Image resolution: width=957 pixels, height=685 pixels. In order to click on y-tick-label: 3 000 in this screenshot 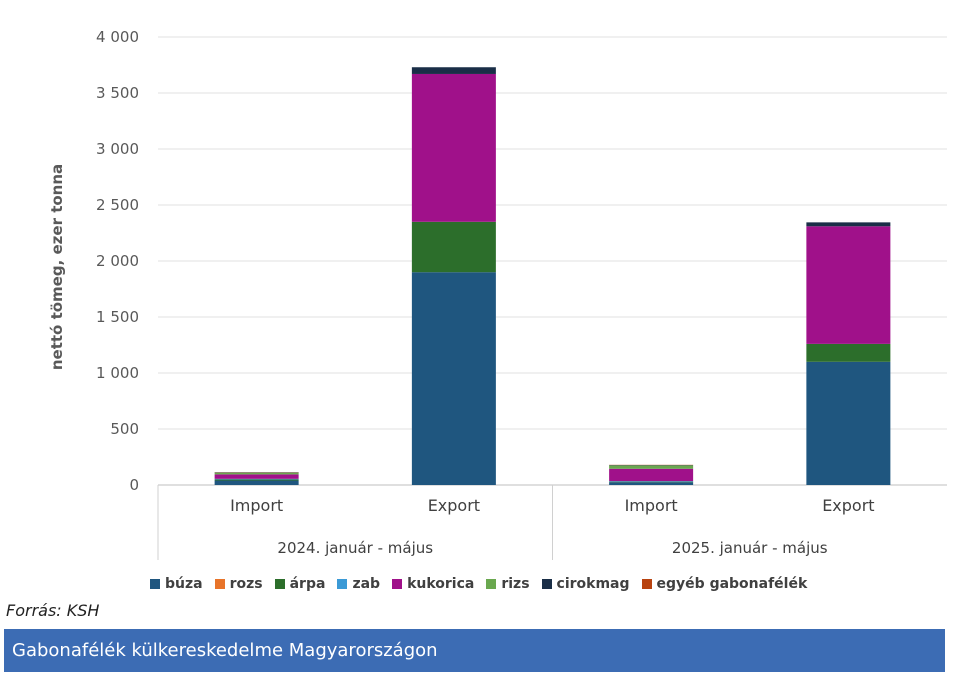, I will do `click(117, 149)`.